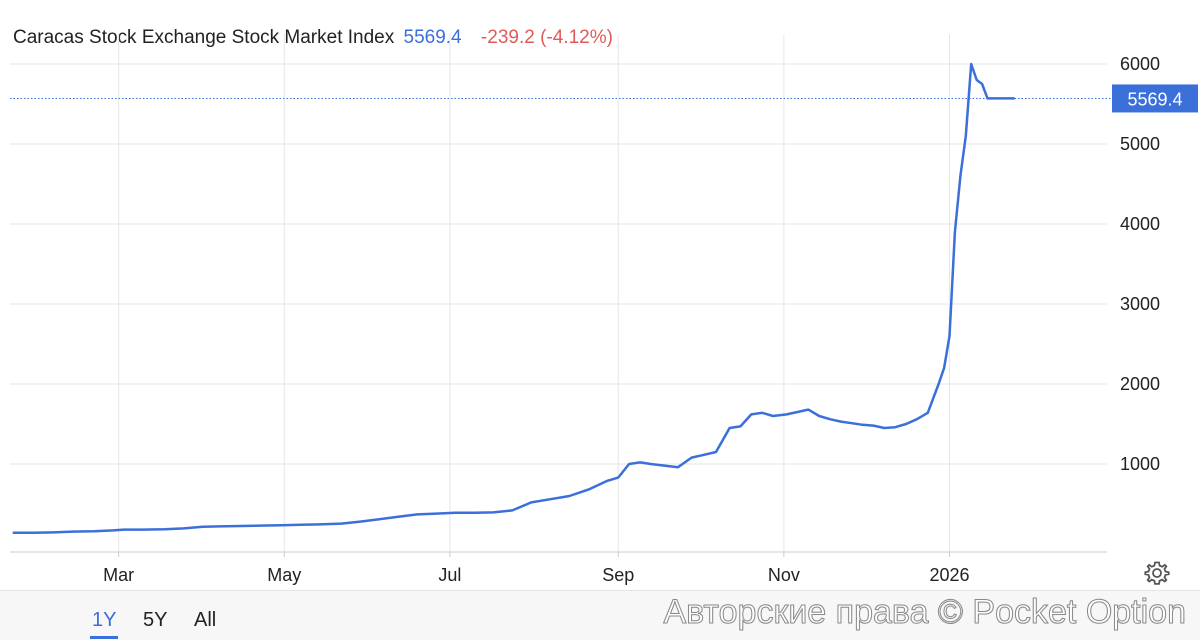 This screenshot has height=640, width=1200. What do you see at coordinates (784, 575) in the screenshot?
I see `x-tick-label: Nov` at bounding box center [784, 575].